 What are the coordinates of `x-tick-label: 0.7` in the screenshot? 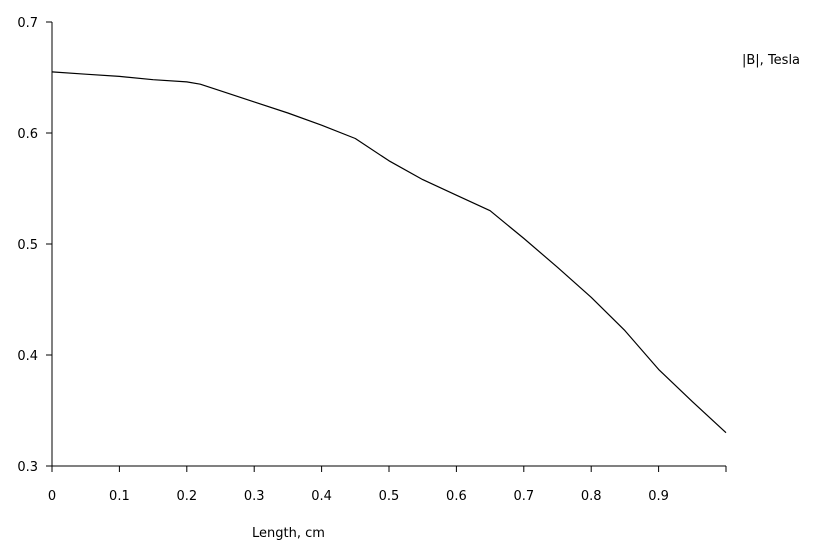 It's located at (523, 496).